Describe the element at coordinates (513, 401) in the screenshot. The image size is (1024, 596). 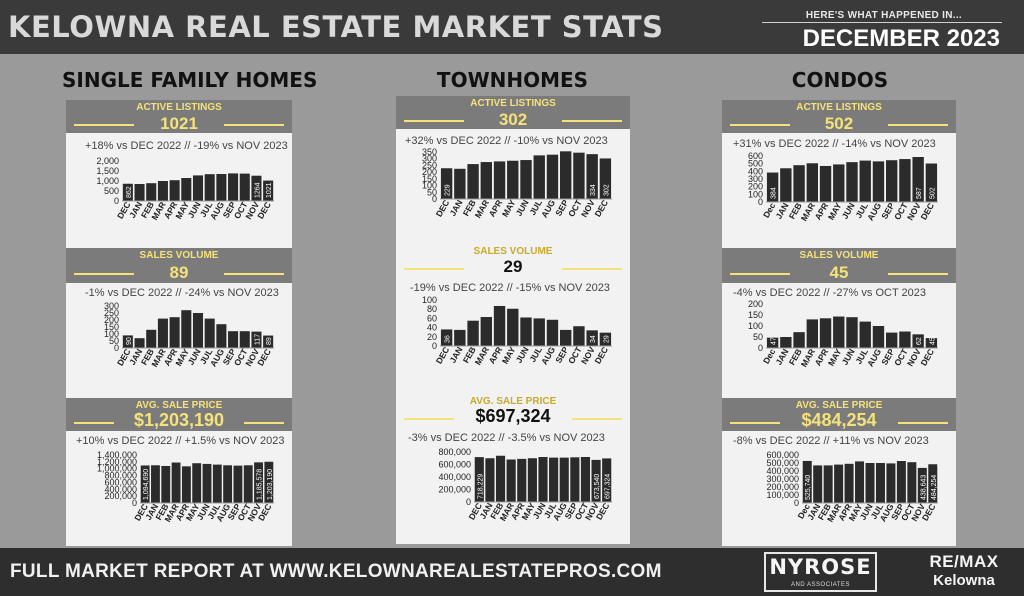
I see `metric-label: AVG. SALE PRICE` at that location.